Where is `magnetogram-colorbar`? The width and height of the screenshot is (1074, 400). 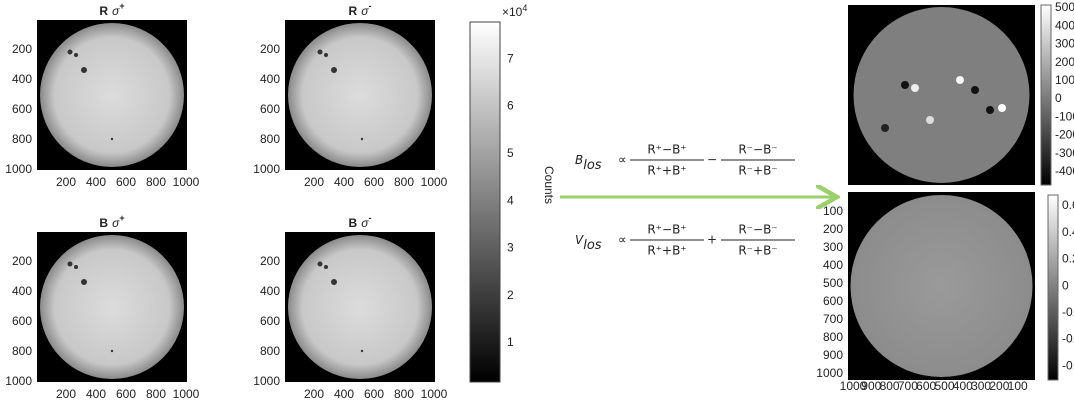
magnetogram-colorbar is located at coordinates (1046, 95).